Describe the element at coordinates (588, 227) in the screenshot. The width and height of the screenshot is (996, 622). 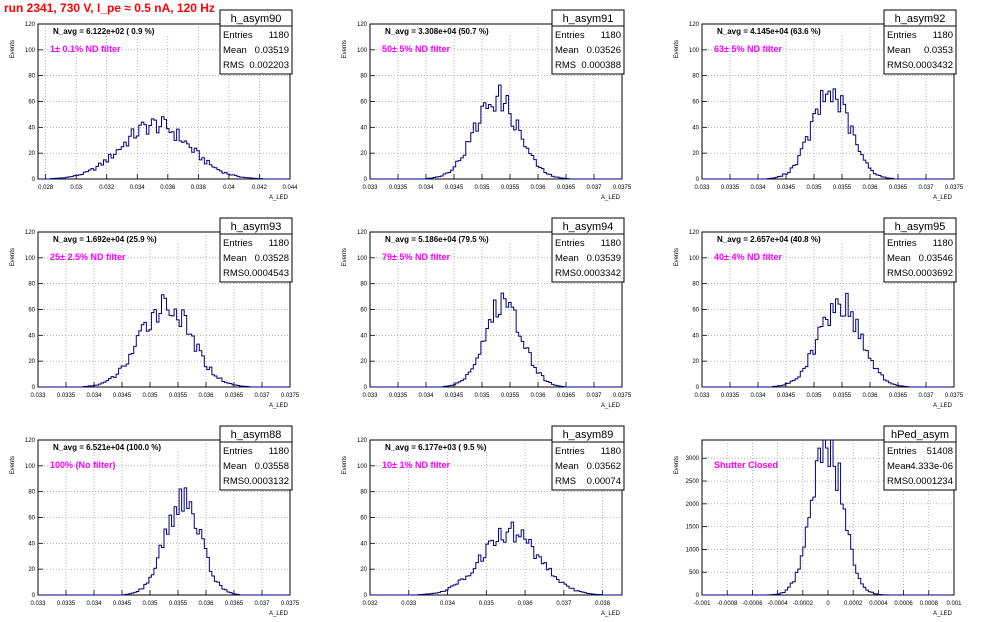
I see `stats-title: h_asym94` at that location.